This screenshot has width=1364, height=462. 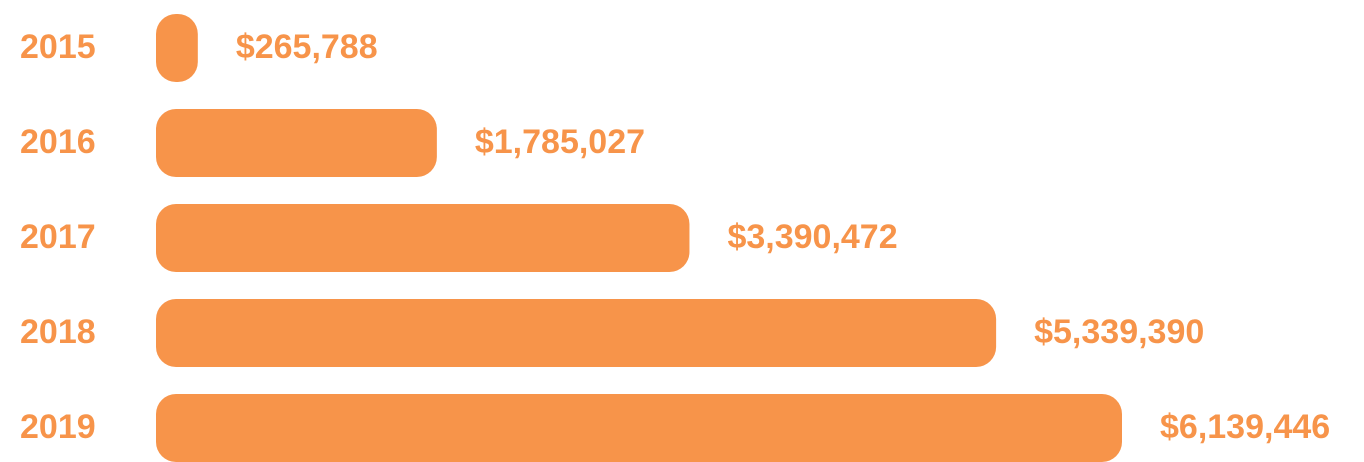 What do you see at coordinates (58, 237) in the screenshot?
I see `category-label: 2017` at bounding box center [58, 237].